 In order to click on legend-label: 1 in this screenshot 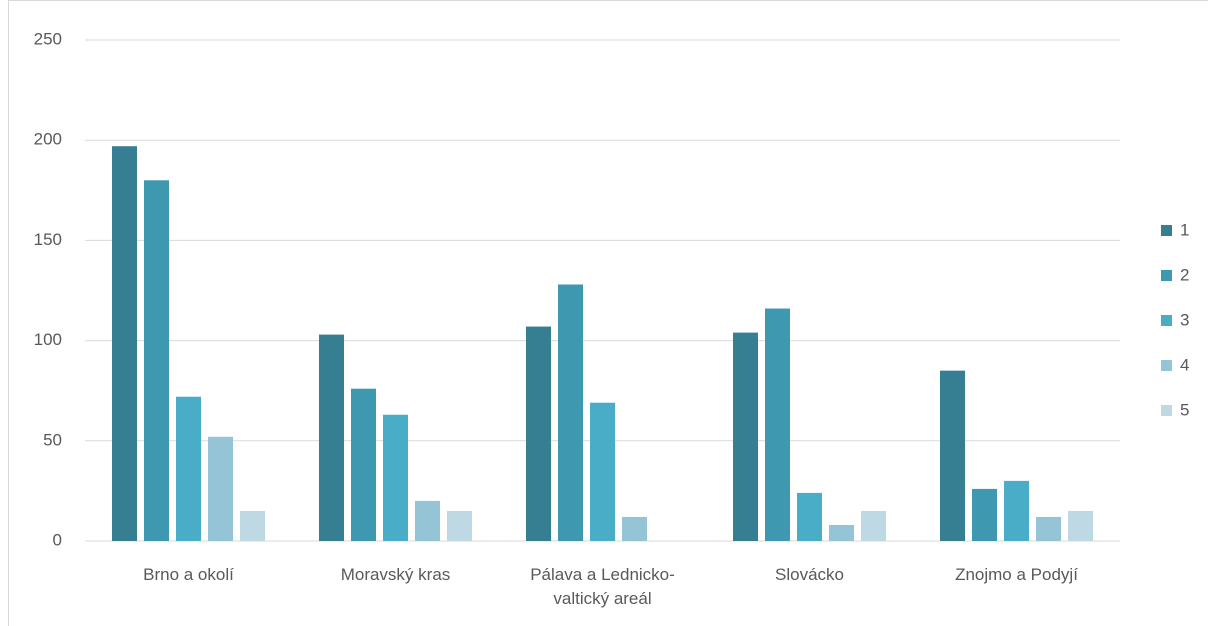, I will do `click(1184, 229)`.